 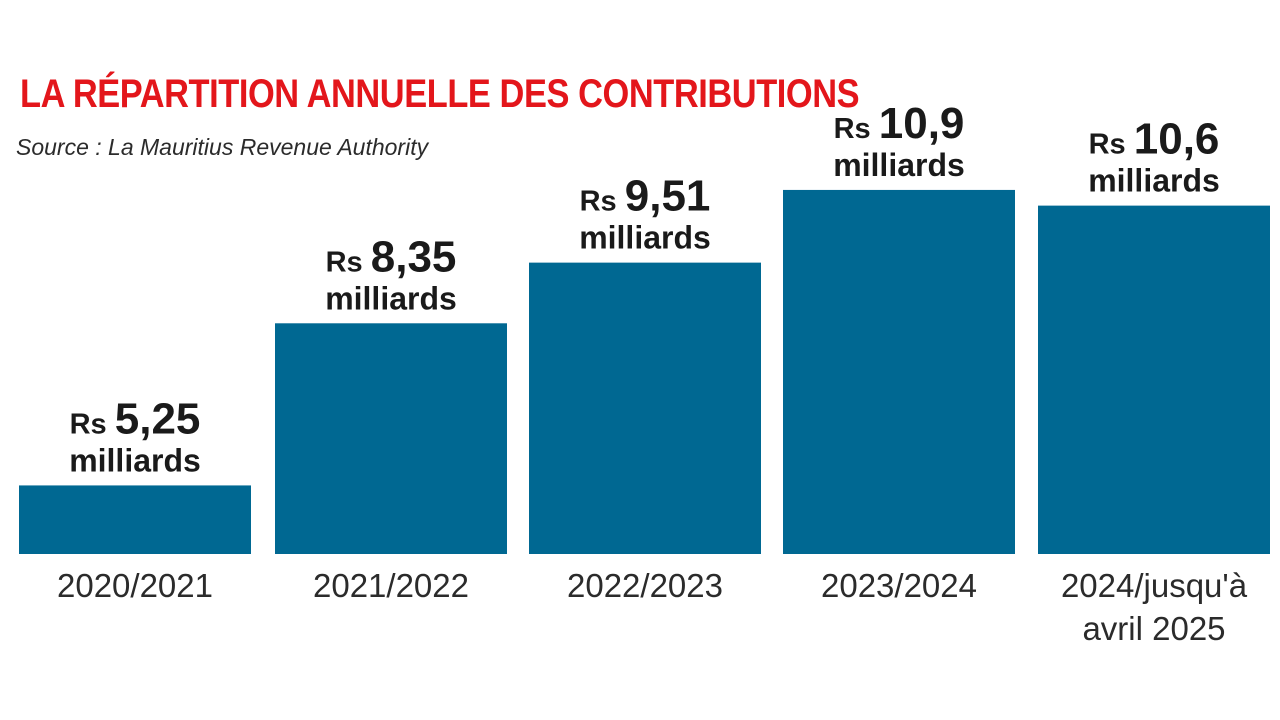 I want to click on category-label-2: 2021/2022, so click(x=391, y=585).